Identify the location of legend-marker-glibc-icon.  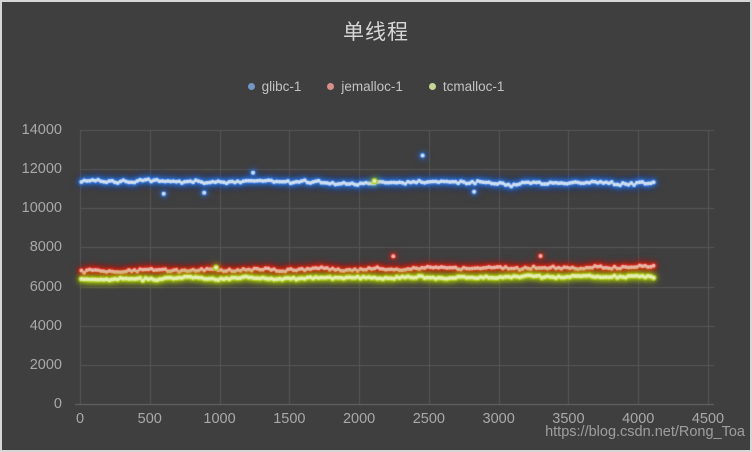
(251, 86).